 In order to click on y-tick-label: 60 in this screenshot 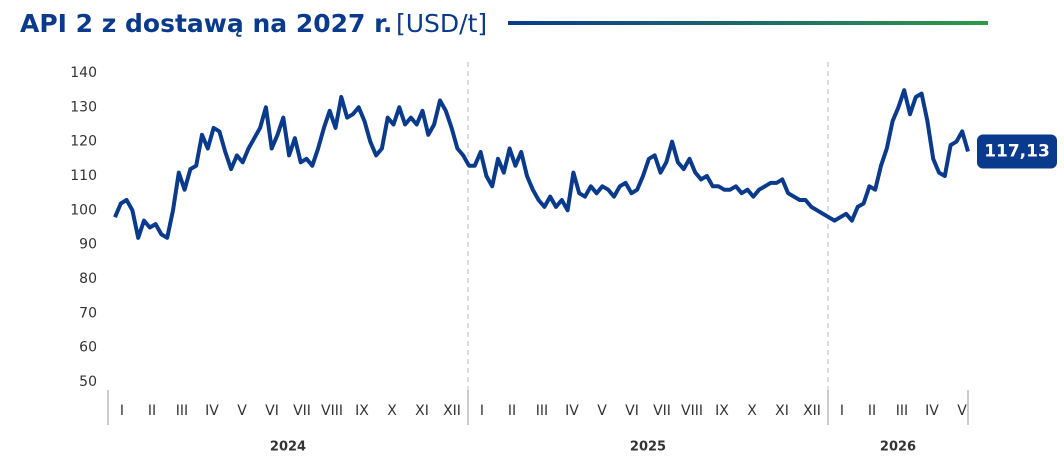, I will do `click(88, 348)`.